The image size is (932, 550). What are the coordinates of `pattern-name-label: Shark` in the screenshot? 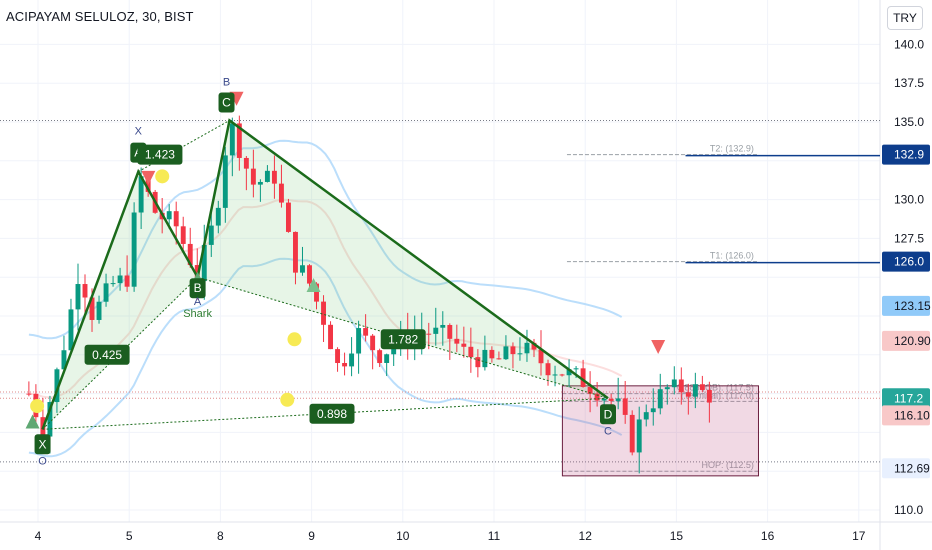 It's located at (197, 314).